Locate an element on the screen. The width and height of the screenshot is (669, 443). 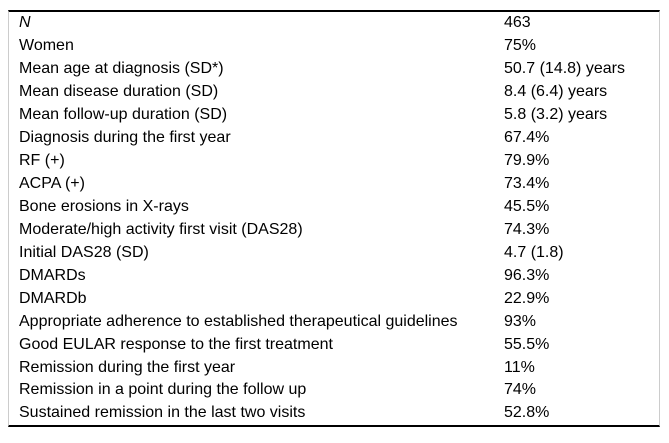
row-value: 73.4% is located at coordinates (527, 184).